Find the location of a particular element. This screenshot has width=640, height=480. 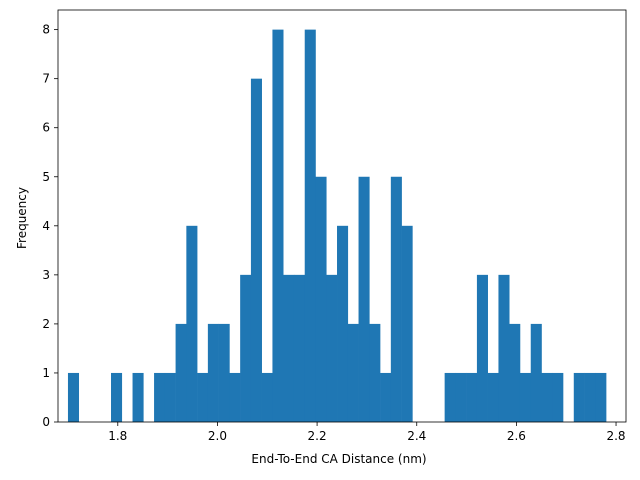

x-axis-ticks: 1.8 2.0 2.2 2.4 2.6 2.8 is located at coordinates (367, 432).